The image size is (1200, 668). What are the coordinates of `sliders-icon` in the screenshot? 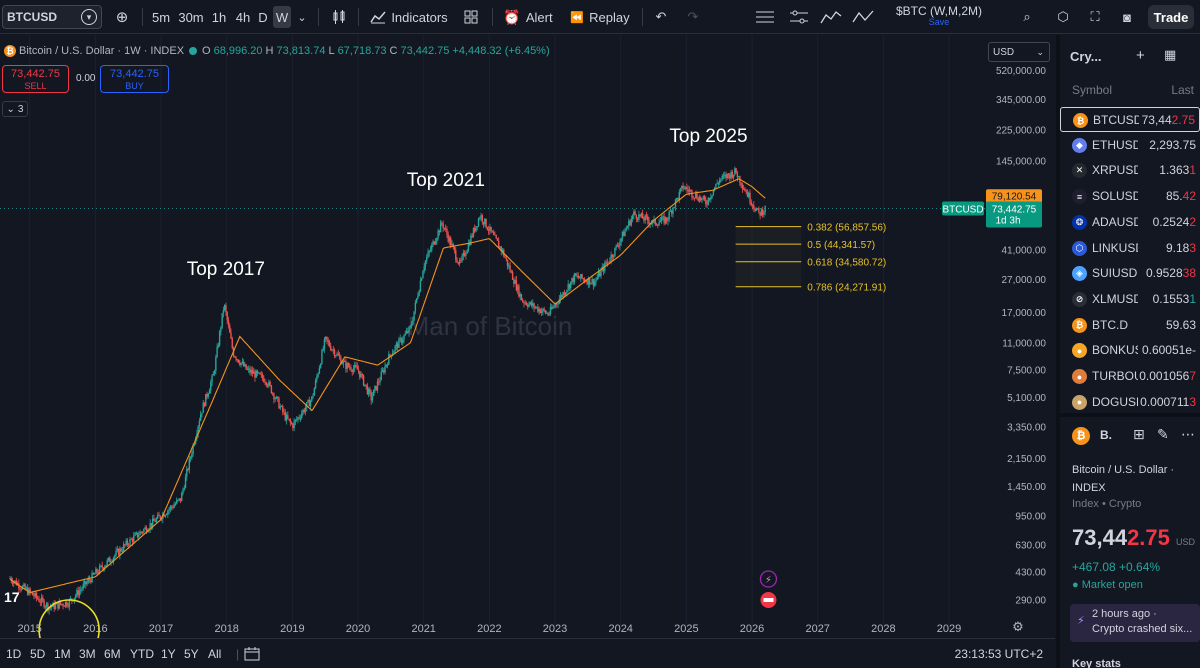 It's located at (799, 17).